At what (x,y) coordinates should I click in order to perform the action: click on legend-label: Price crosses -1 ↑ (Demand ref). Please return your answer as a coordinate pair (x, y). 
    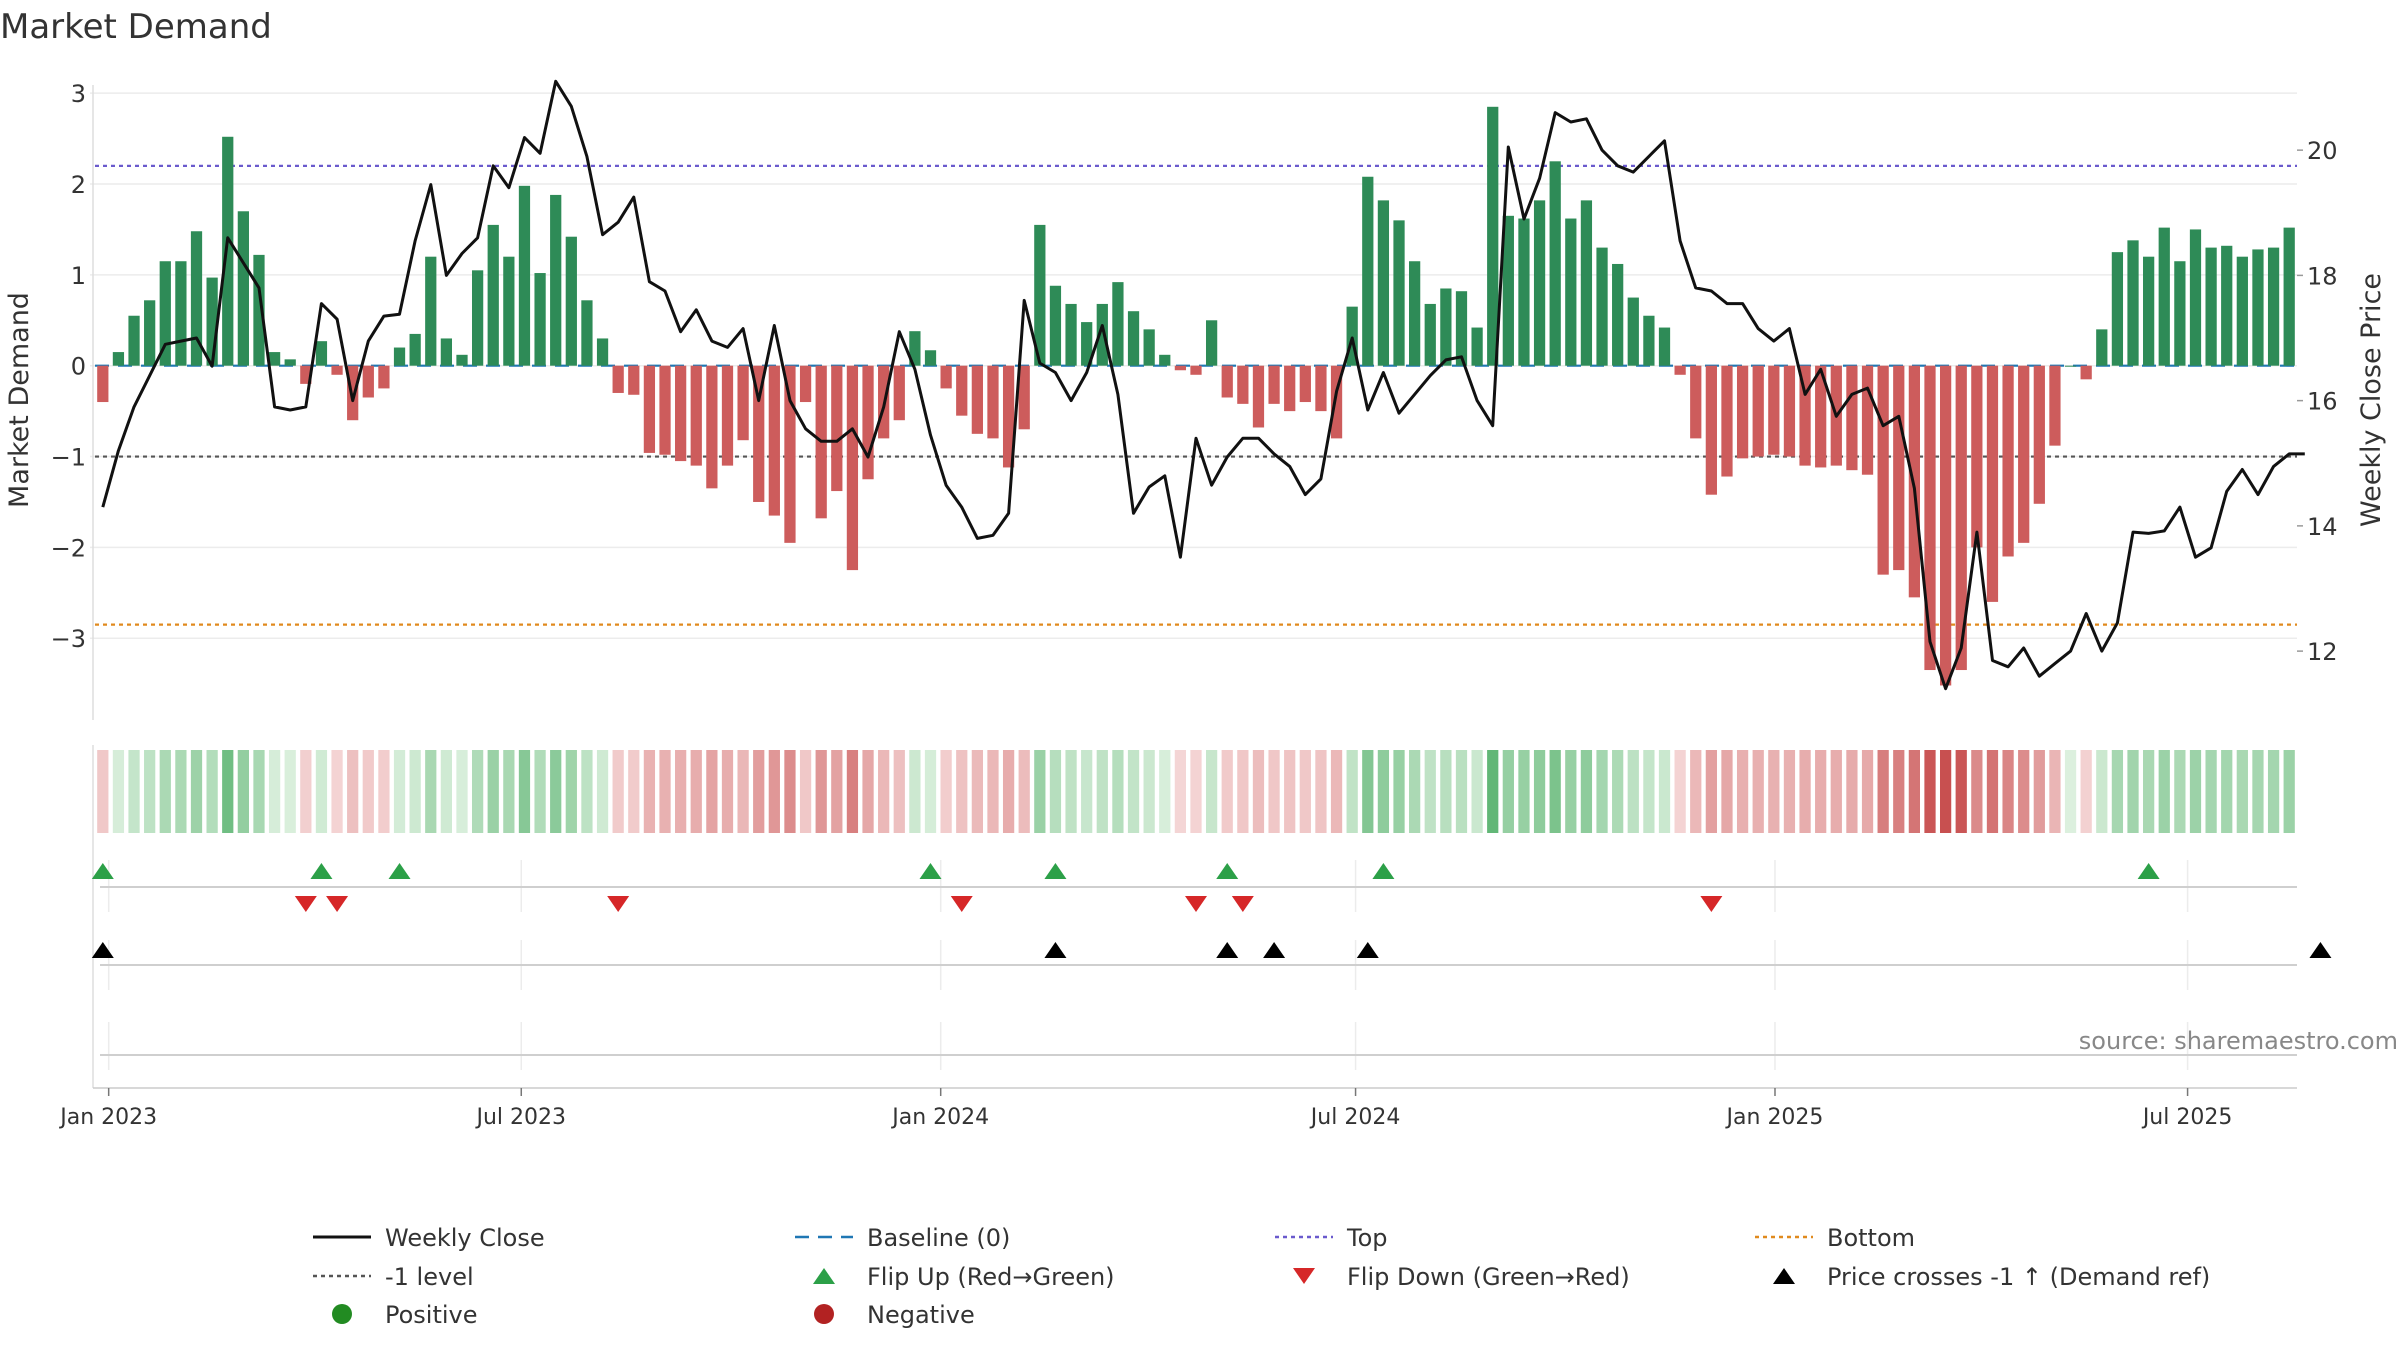
    Looking at the image, I should click on (2018, 1277).